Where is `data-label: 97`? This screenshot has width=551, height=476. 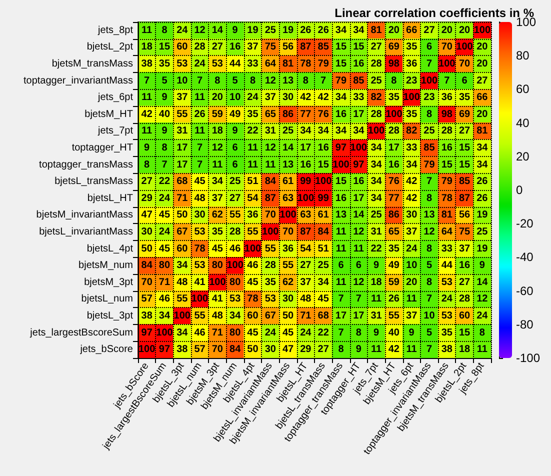
data-label: 97 is located at coordinates (359, 164).